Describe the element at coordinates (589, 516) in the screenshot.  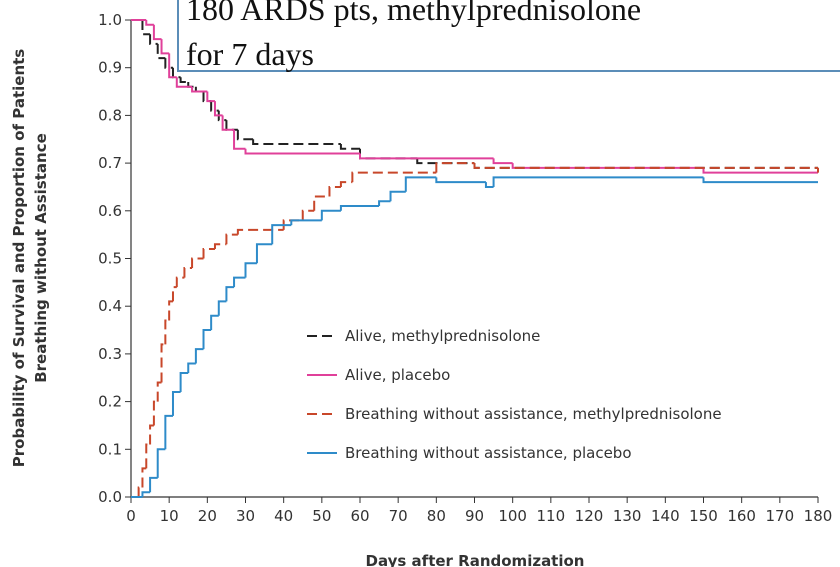
I see `x-tick-label: 120` at that location.